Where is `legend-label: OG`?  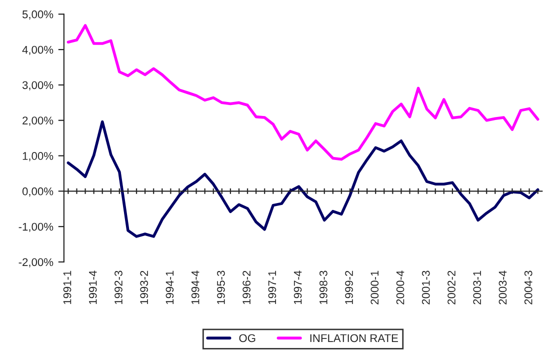 legend-label: OG is located at coordinates (247, 338).